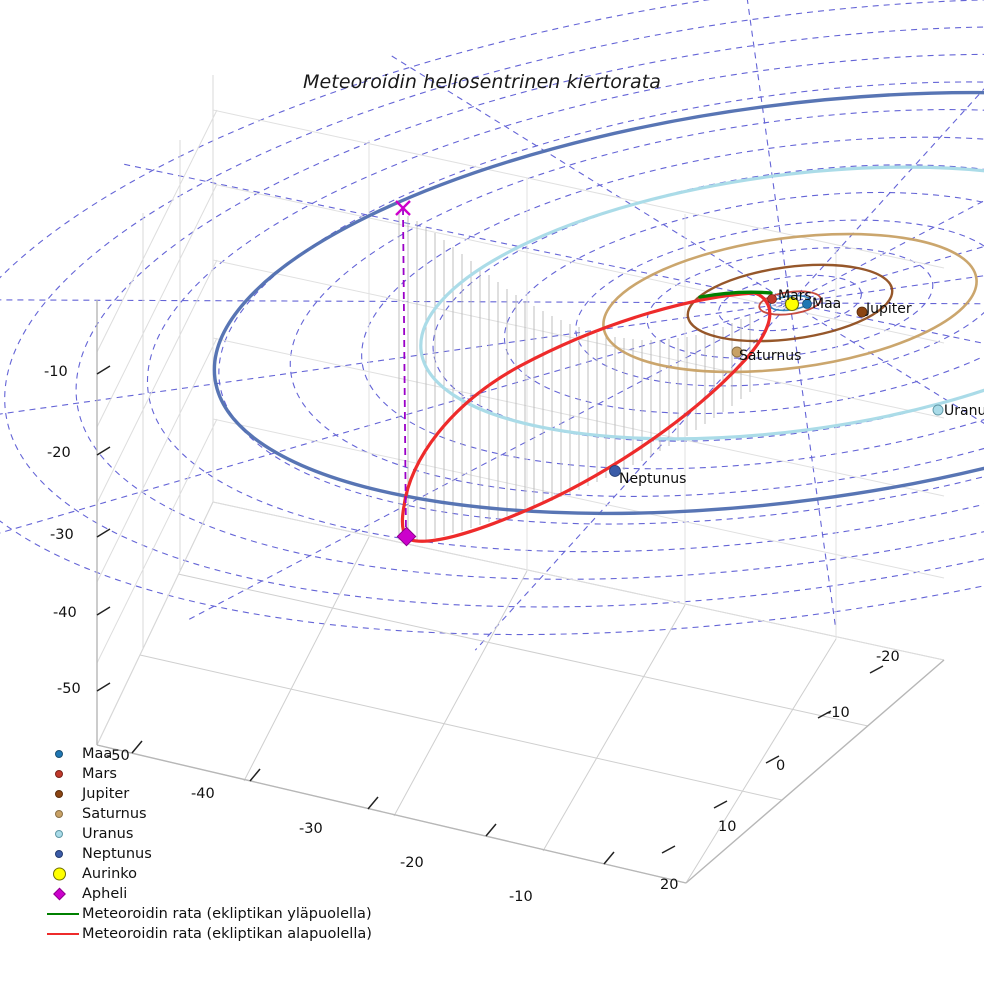 Image resolution: width=984 pixels, height=984 pixels. I want to click on legend-marker-saturnus-icon, so click(64, 814).